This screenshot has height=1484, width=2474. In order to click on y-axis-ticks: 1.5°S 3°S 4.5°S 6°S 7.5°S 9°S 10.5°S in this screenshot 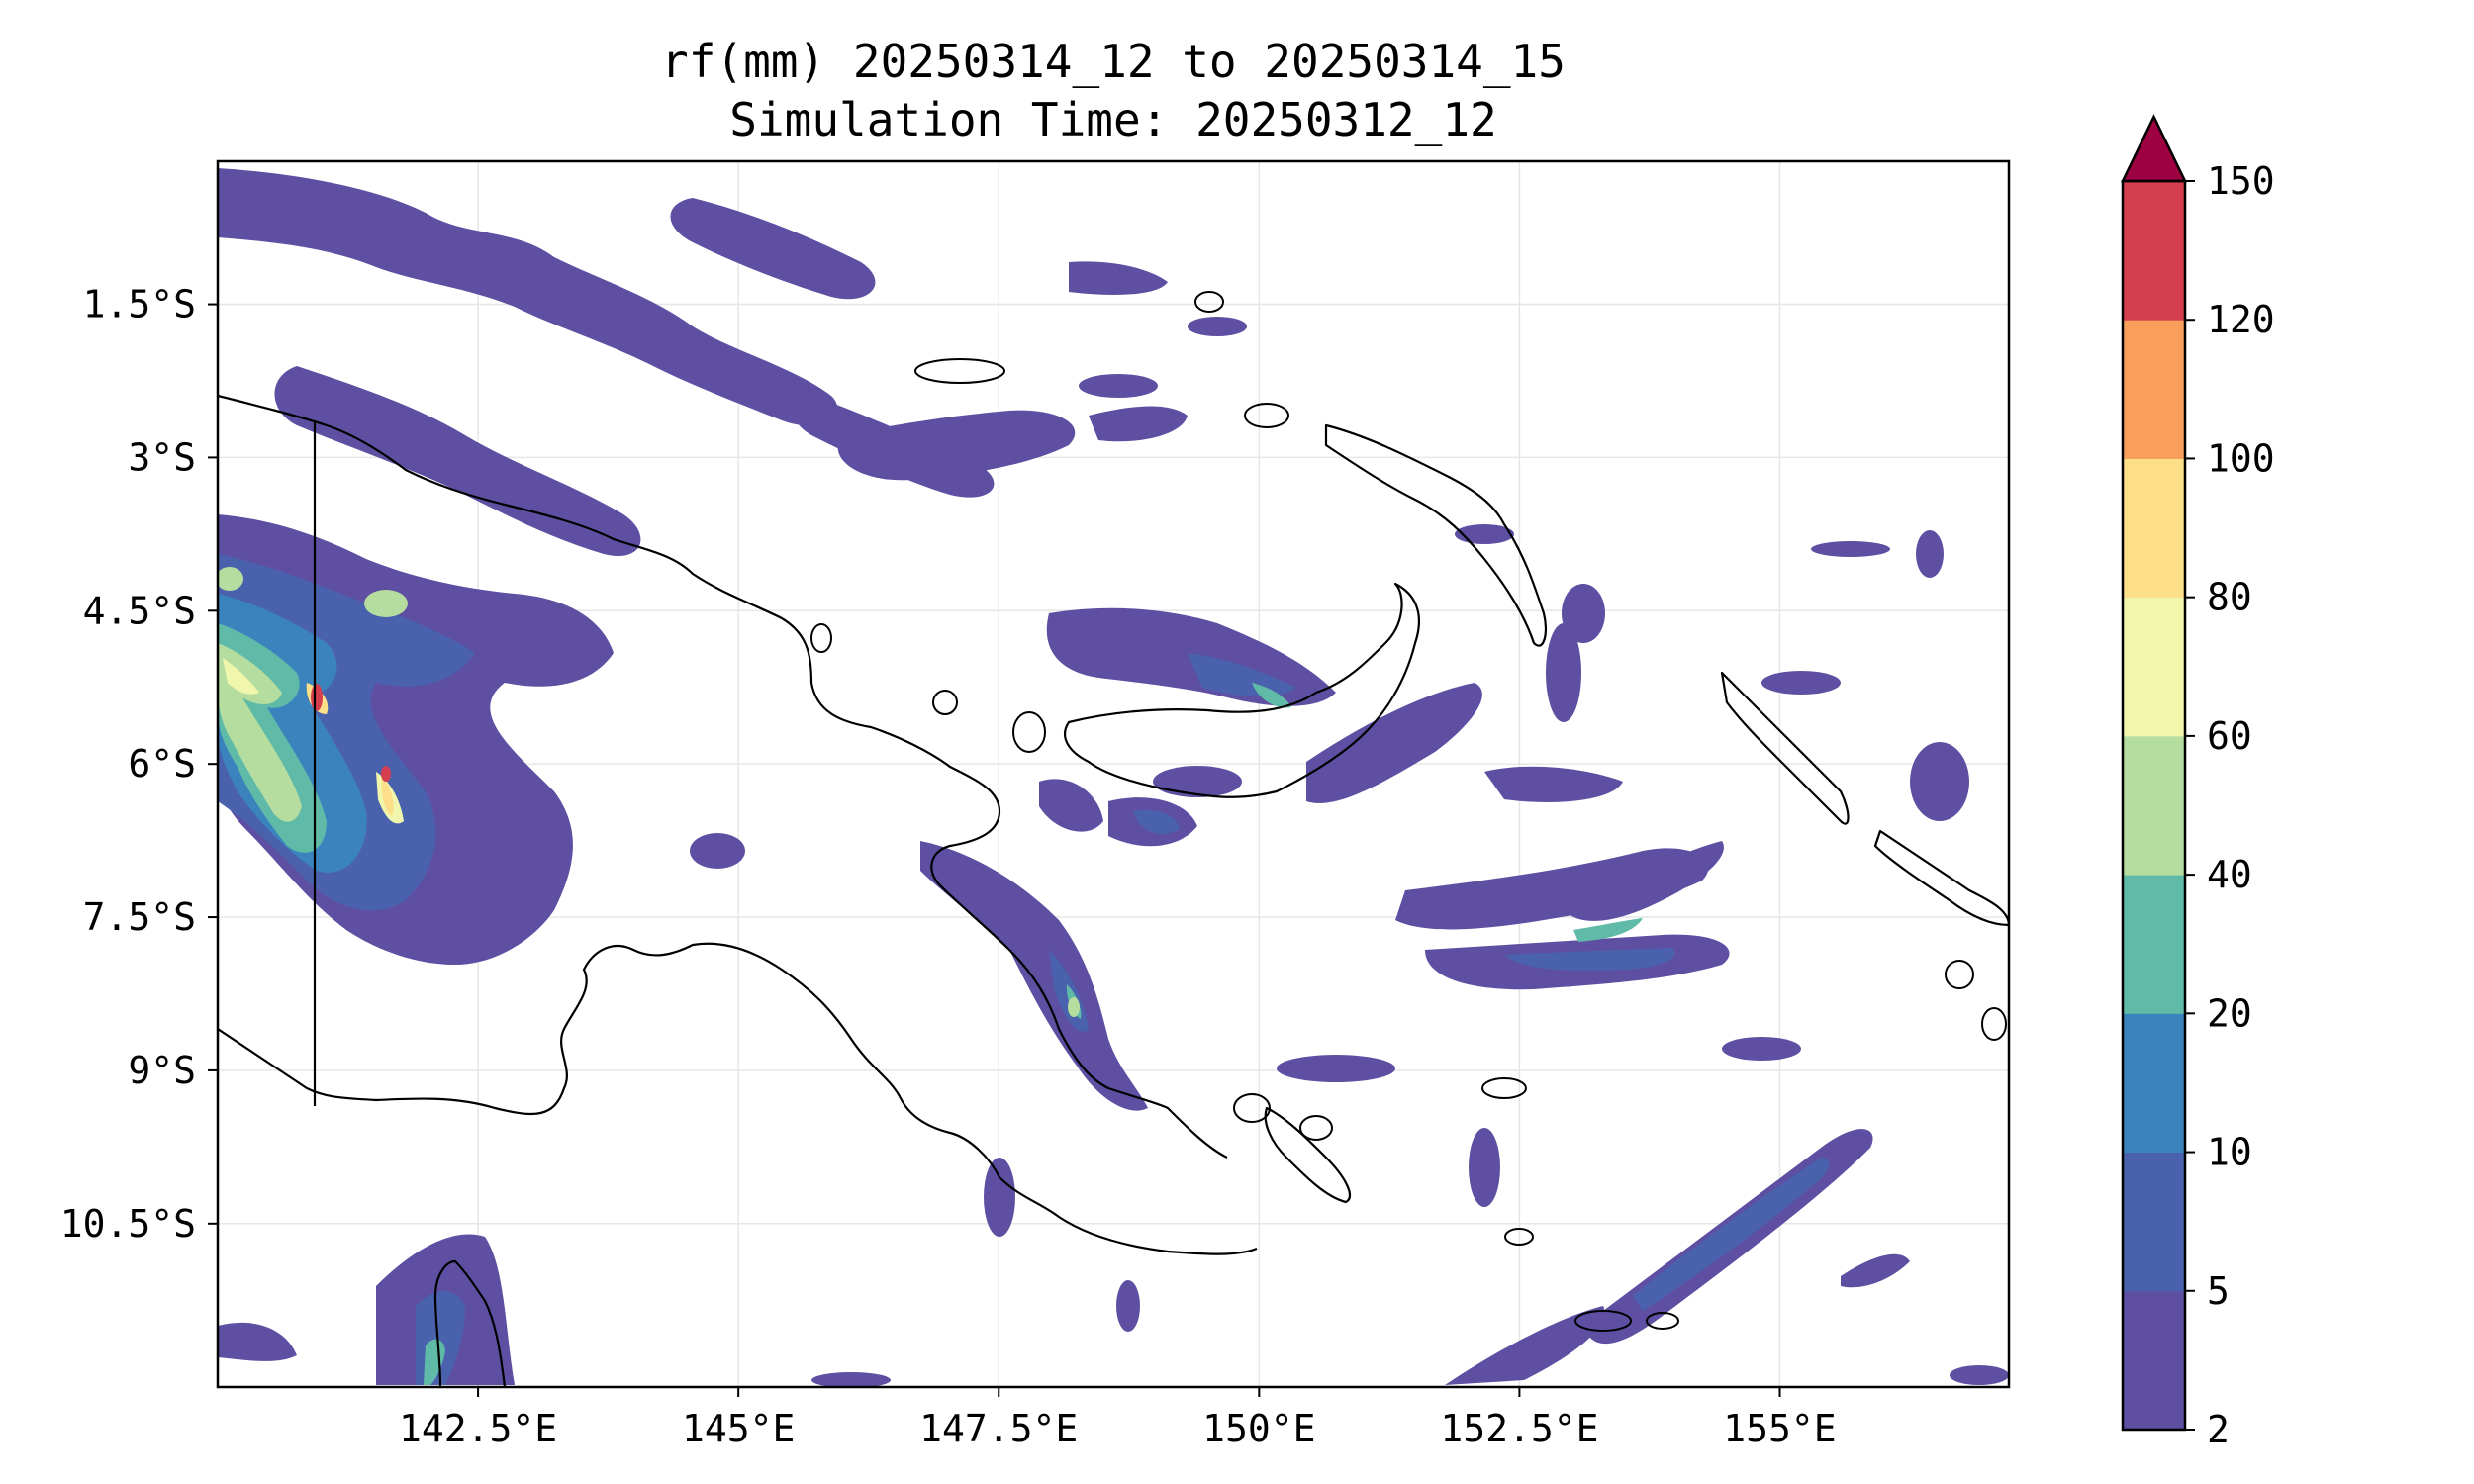, I will do `click(139, 764)`.